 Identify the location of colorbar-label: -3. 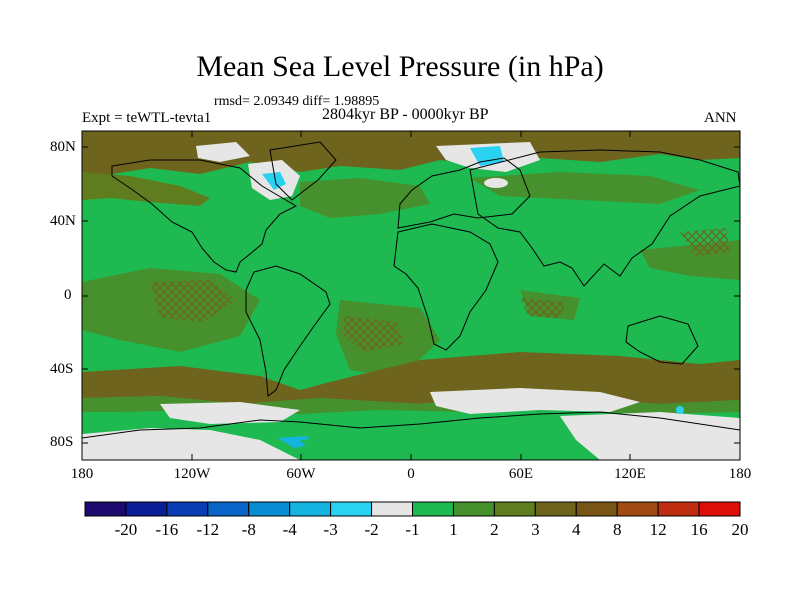
(330, 529).